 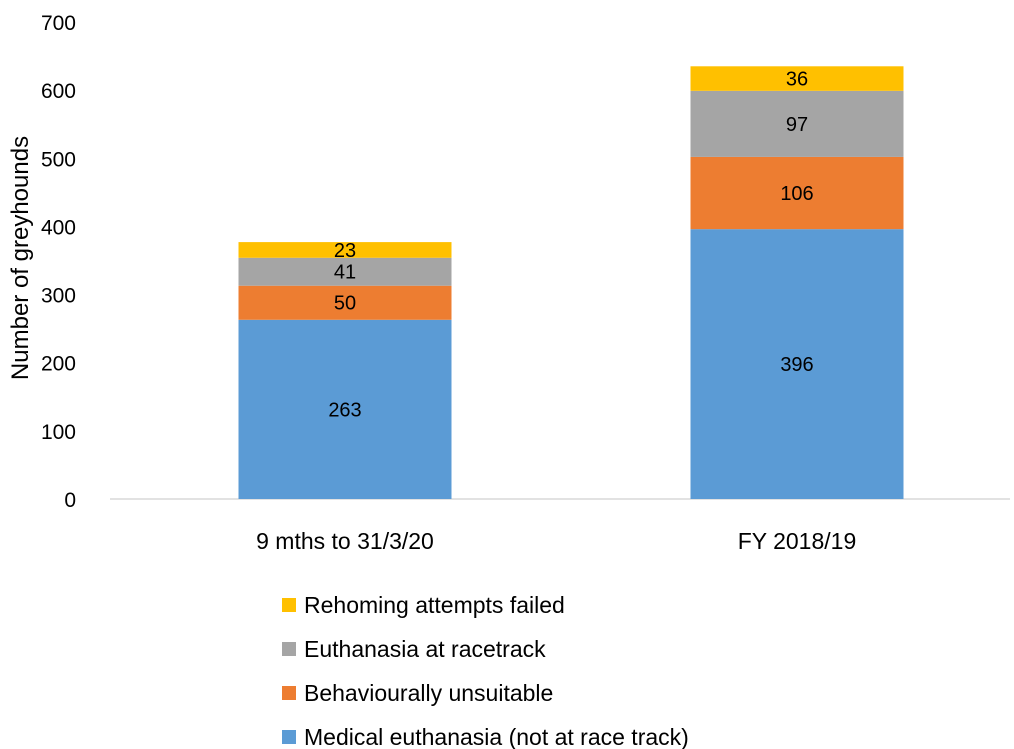 What do you see at coordinates (58, 296) in the screenshot?
I see `y-tick-label: 300` at bounding box center [58, 296].